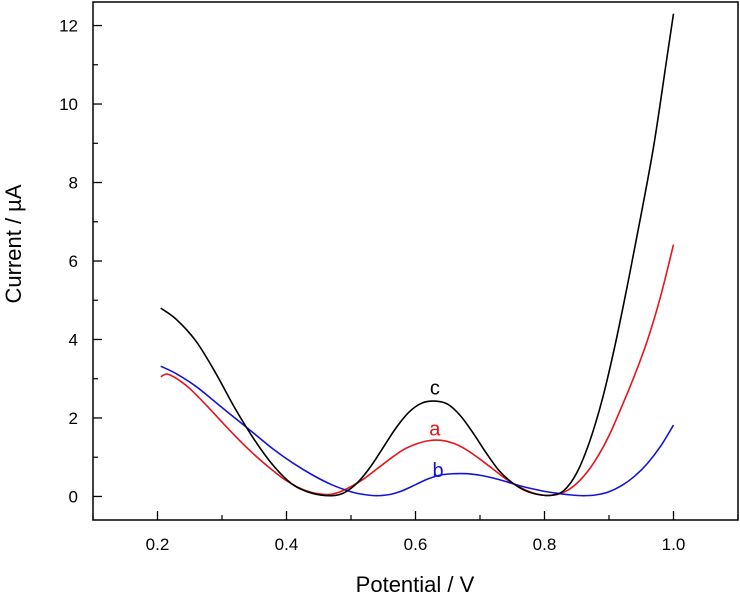  What do you see at coordinates (438, 471) in the screenshot?
I see `series-label-b: b` at bounding box center [438, 471].